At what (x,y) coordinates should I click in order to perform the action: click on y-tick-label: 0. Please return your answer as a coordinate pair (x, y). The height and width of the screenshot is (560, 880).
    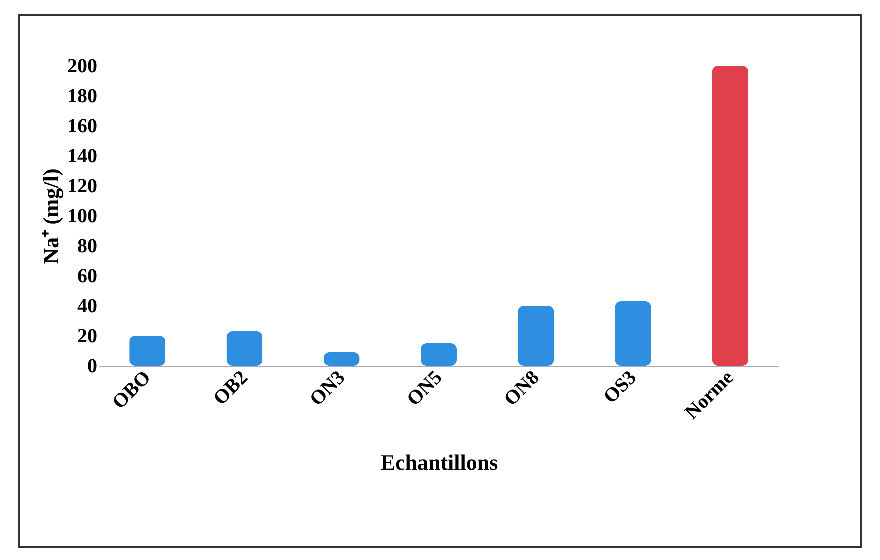
    Looking at the image, I should click on (93, 367).